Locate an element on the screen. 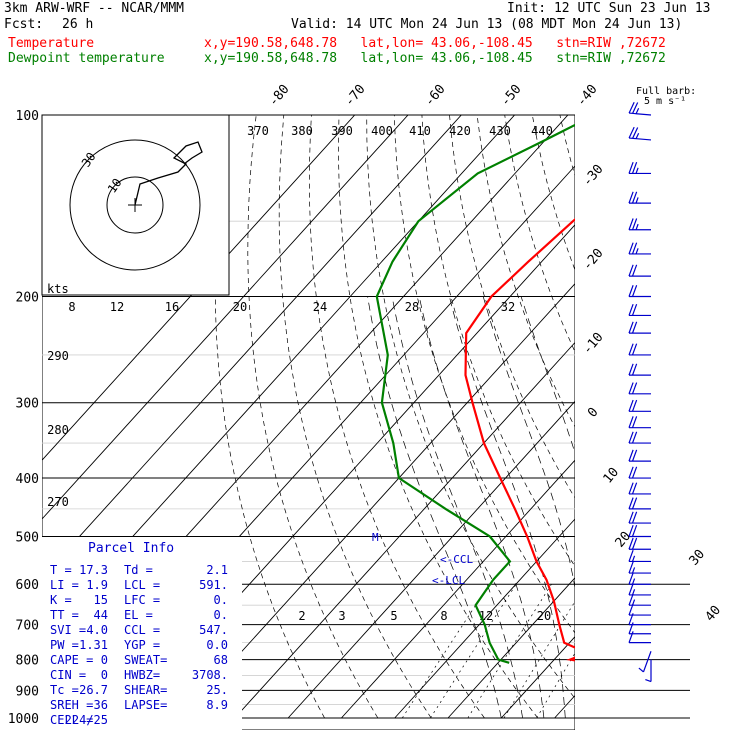  hodograph-ring-label: 10 is located at coordinates (115, 186).